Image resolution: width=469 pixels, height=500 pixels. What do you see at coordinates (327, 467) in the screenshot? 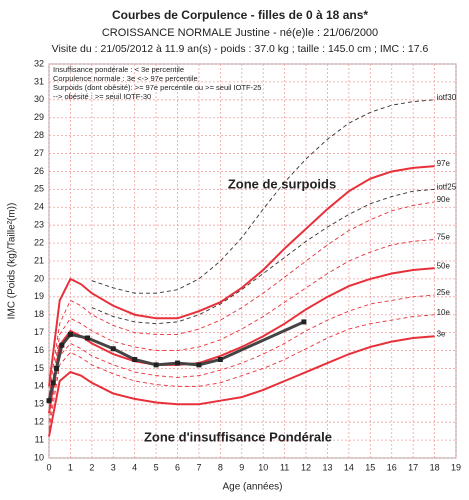
I see `x-tick-label: 13` at bounding box center [327, 467].